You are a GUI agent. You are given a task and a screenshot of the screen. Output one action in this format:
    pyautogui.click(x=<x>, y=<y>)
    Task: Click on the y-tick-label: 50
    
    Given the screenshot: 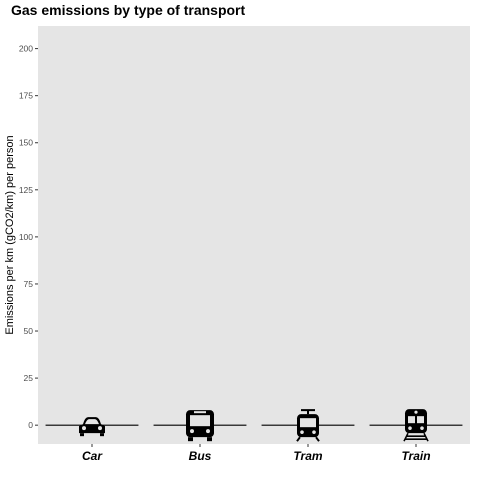 What is the action you would take?
    pyautogui.click(x=29, y=331)
    